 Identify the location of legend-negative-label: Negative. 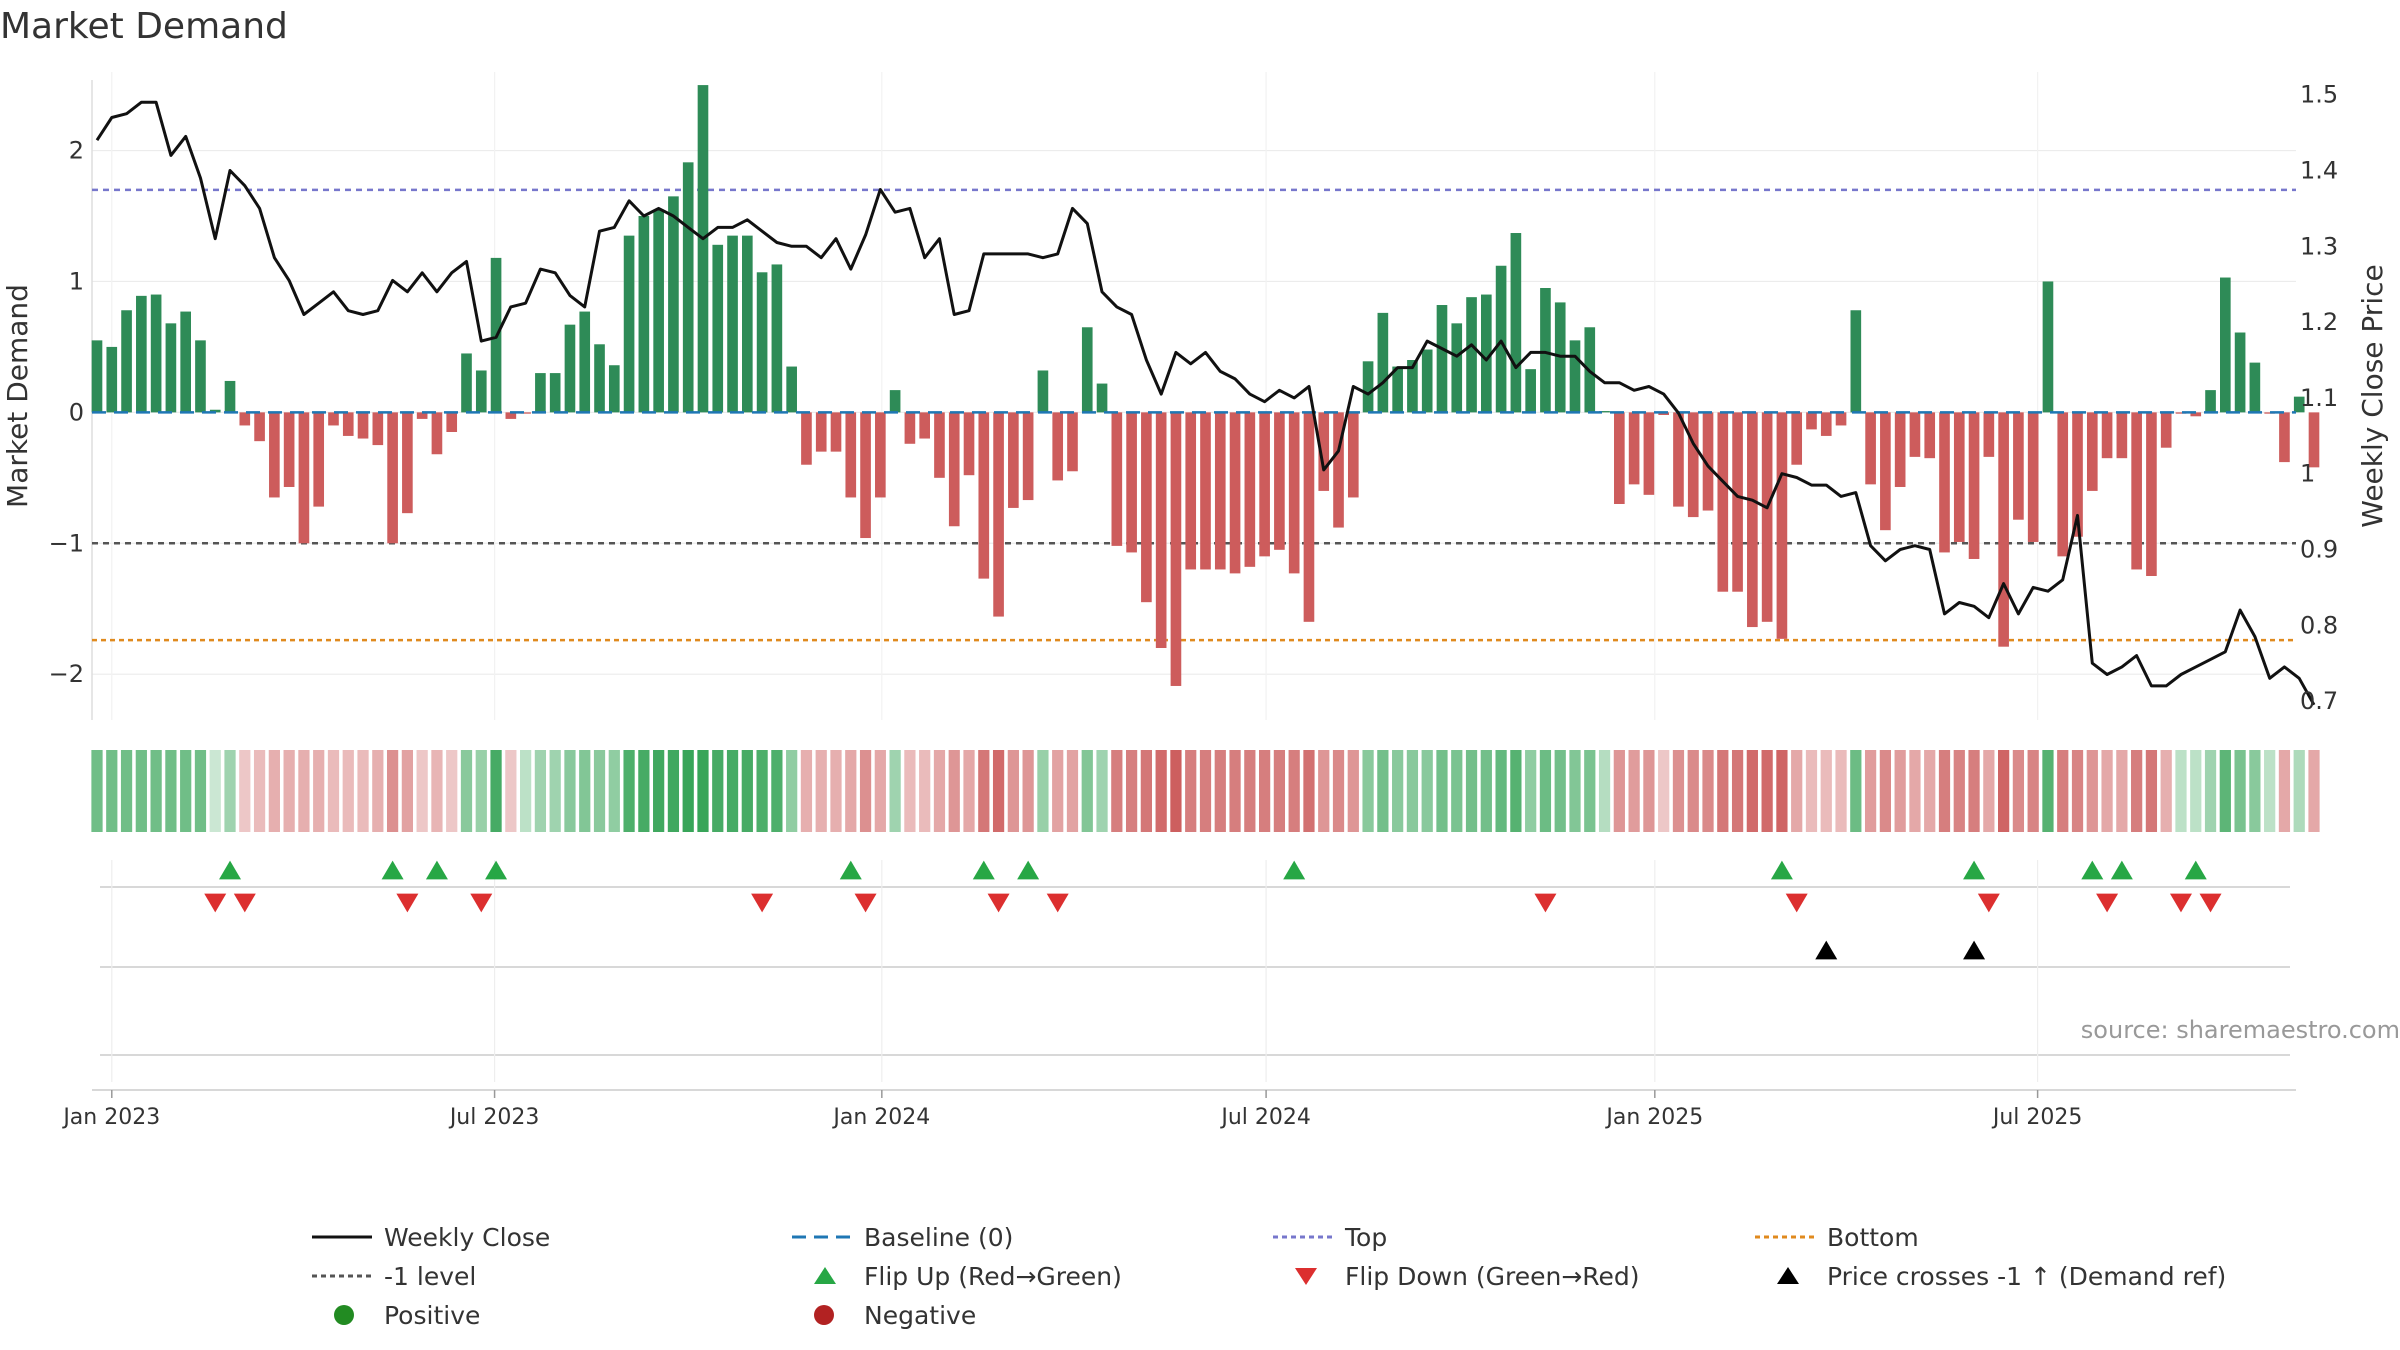
(920, 1315).